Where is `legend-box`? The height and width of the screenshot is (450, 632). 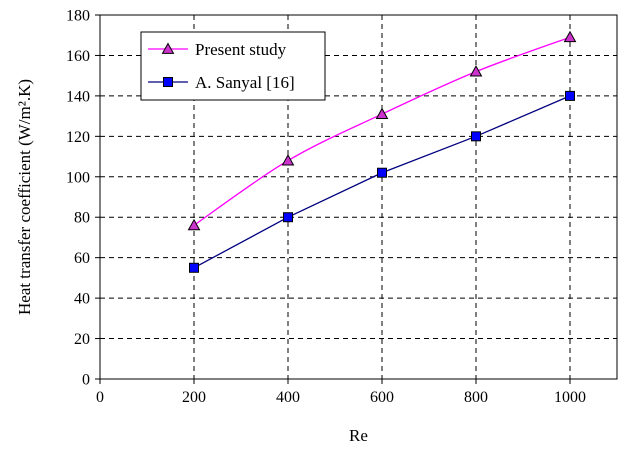 legend-box is located at coordinates (233, 66).